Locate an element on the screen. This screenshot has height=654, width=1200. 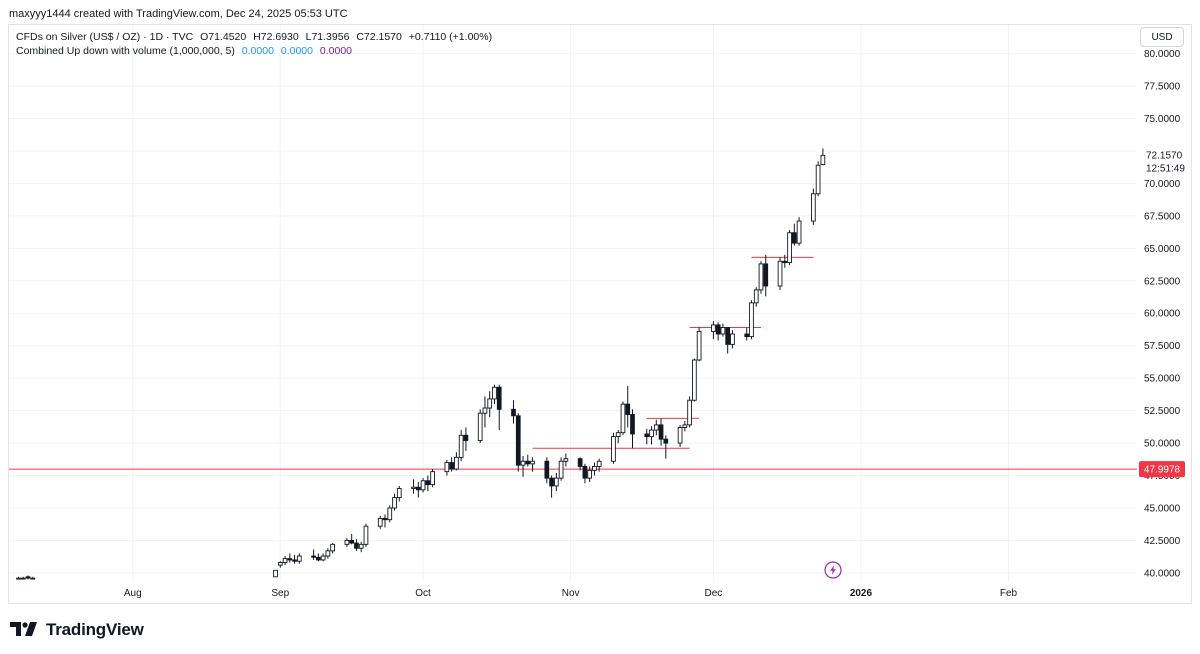
tradingview-logo-icon is located at coordinates (23, 629).